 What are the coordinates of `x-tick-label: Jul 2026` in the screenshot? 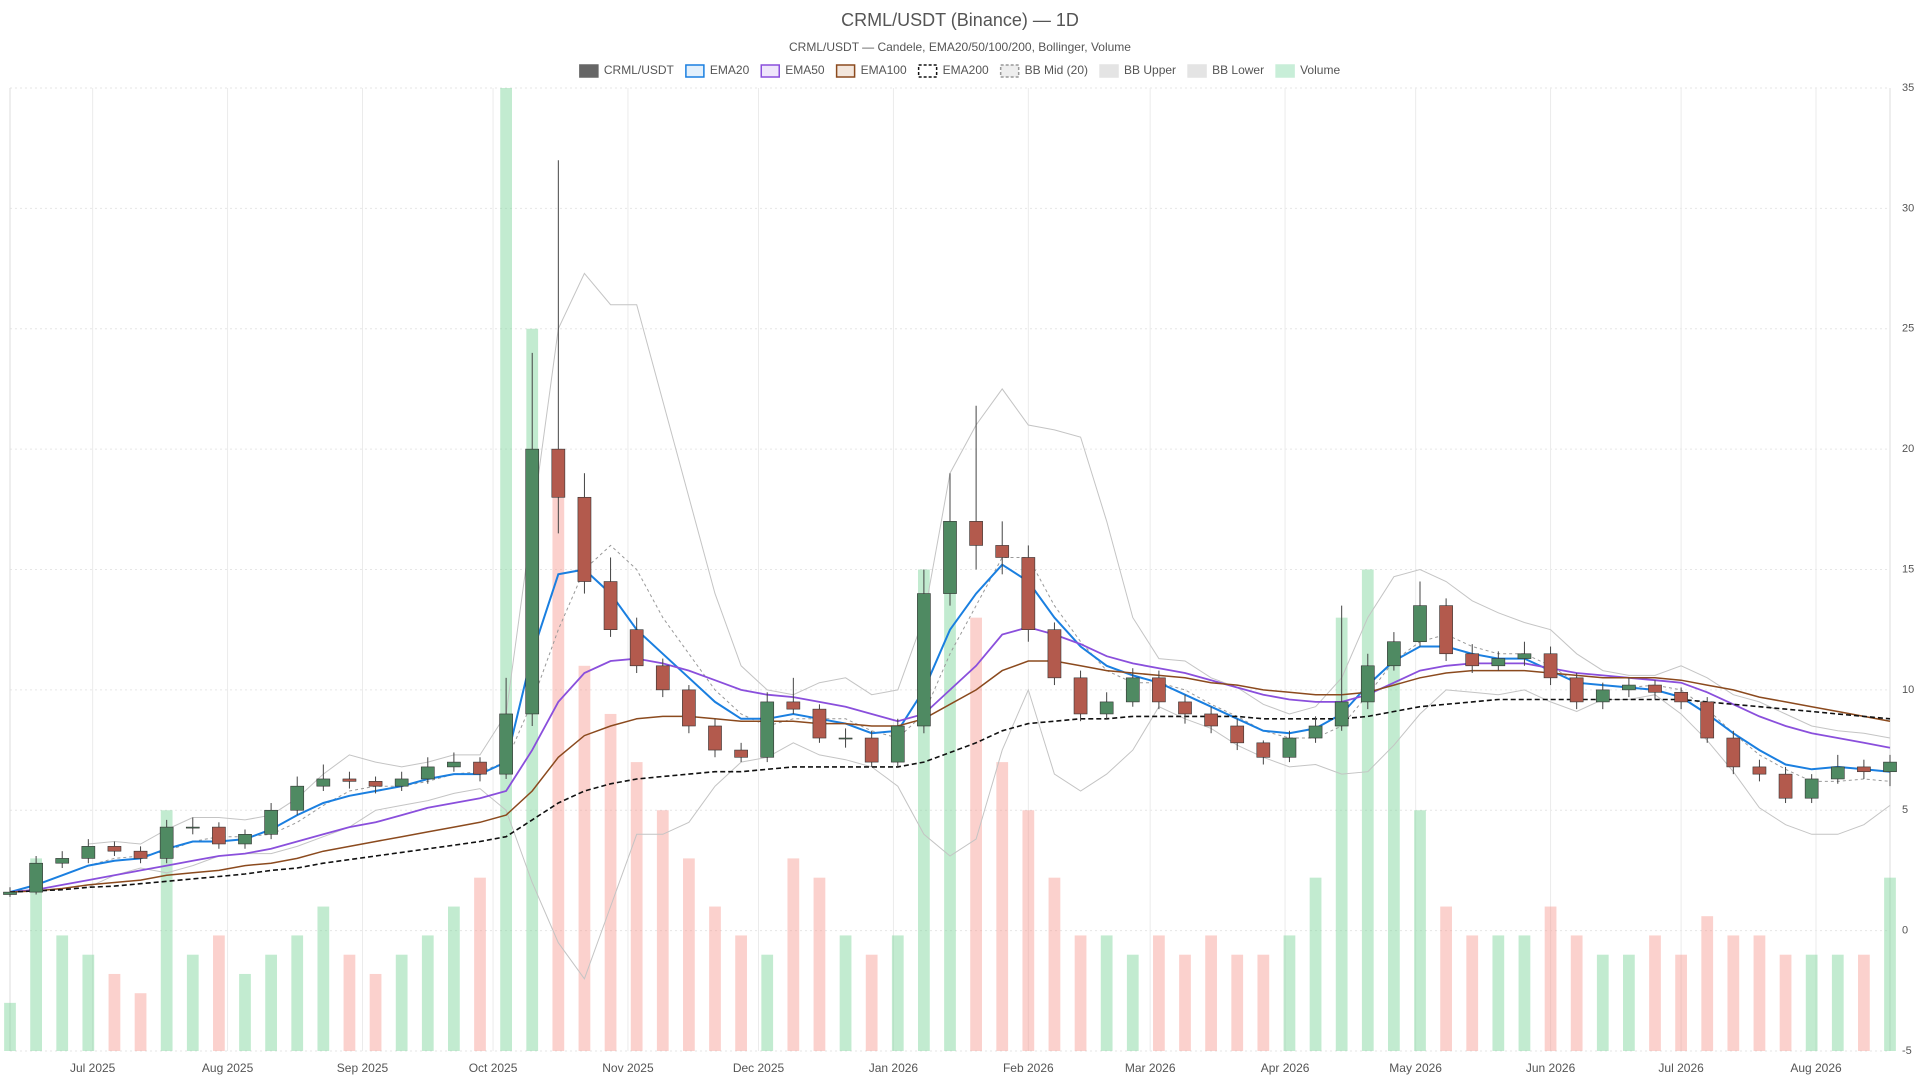 It's located at (1681, 1068).